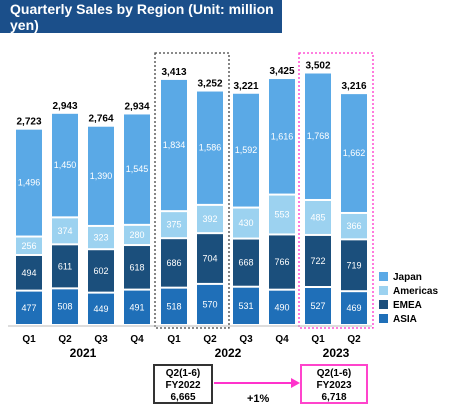  I want to click on comparison-box-fy2023: Q2(1-6) FY2023 6,718, so click(334, 384).